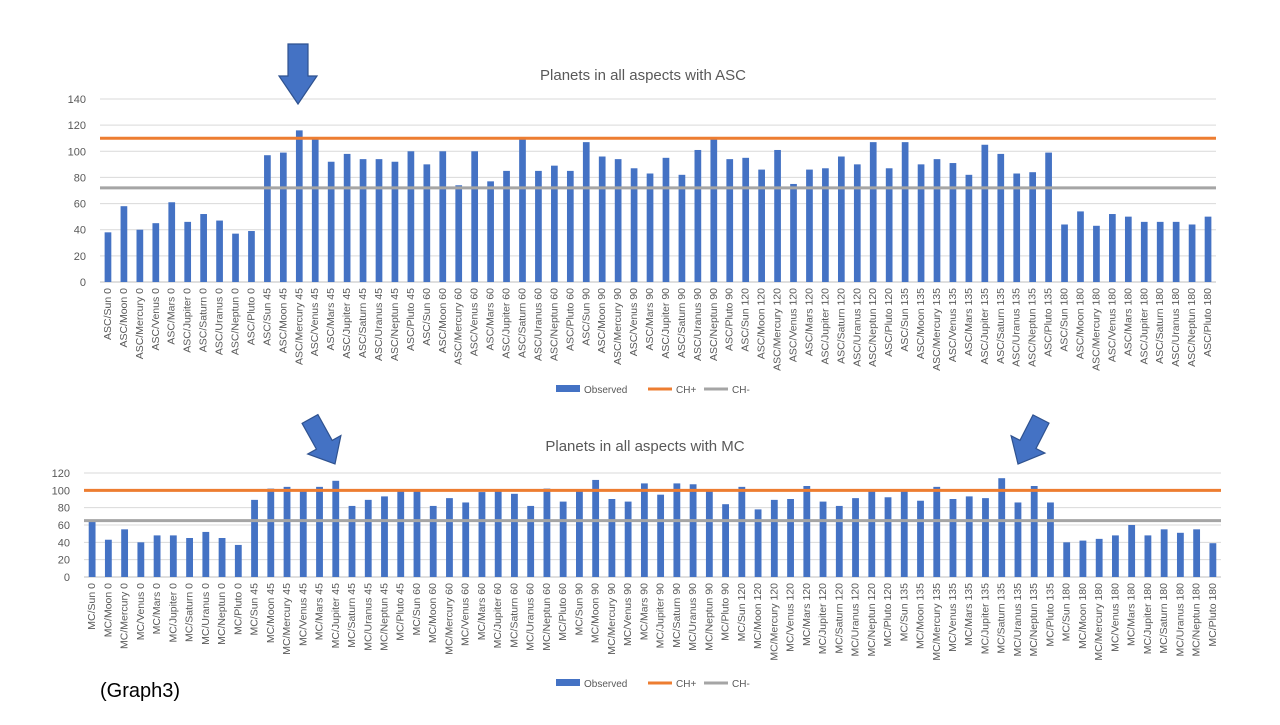  I want to click on y-tick-label: 120, so click(61, 474).